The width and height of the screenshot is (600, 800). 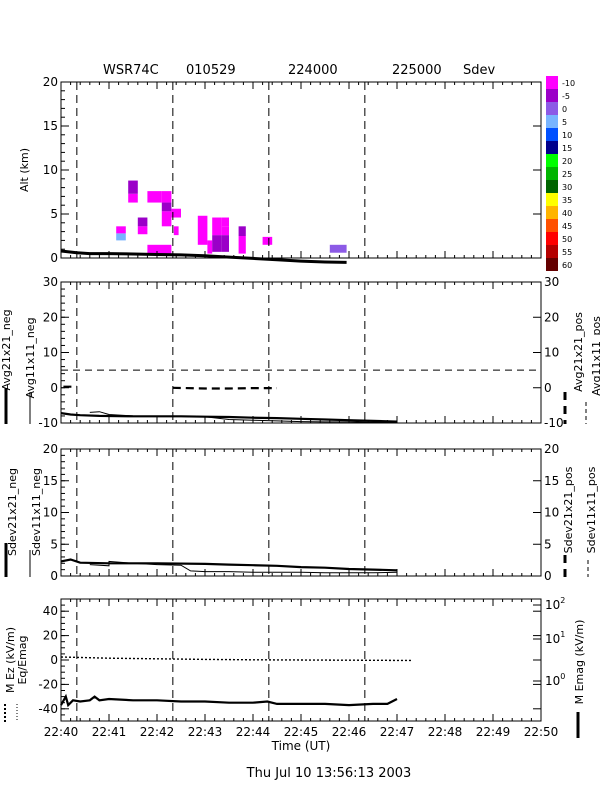 What do you see at coordinates (205, 732) in the screenshot?
I see `x-tick-label: 22:43` at bounding box center [205, 732].